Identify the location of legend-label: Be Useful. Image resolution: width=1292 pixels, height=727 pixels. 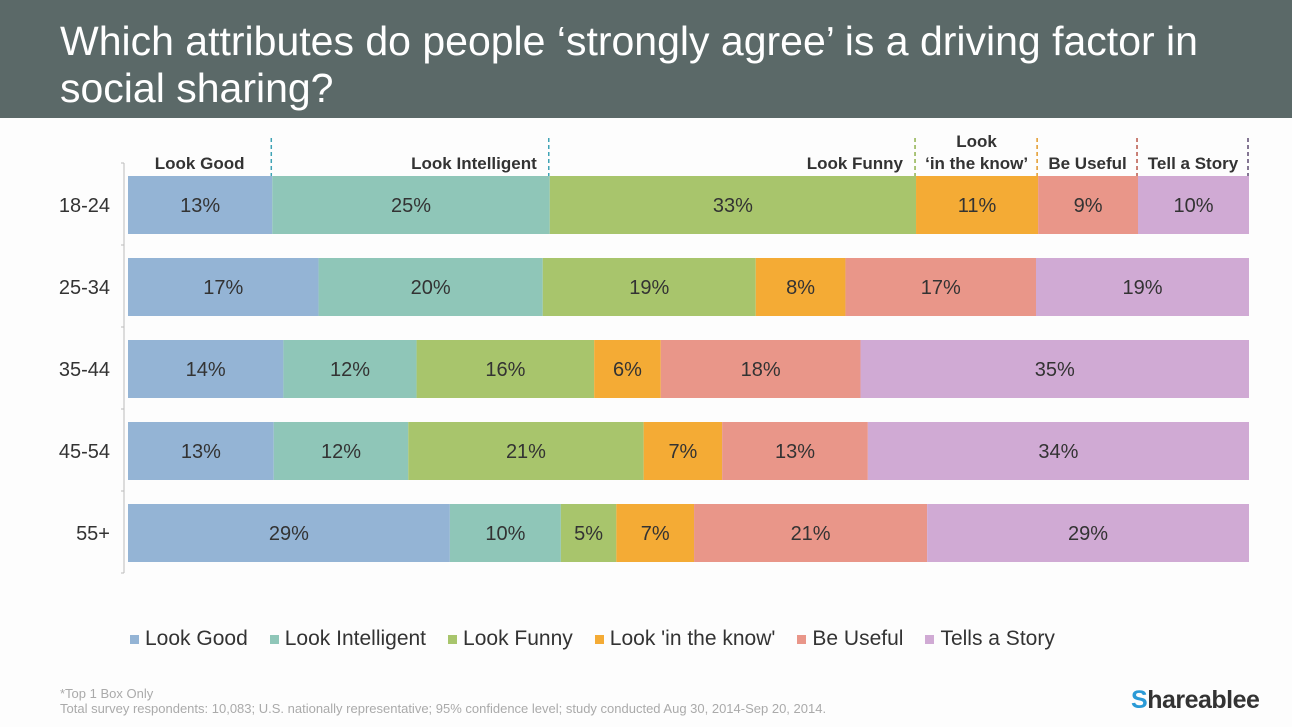
(858, 638).